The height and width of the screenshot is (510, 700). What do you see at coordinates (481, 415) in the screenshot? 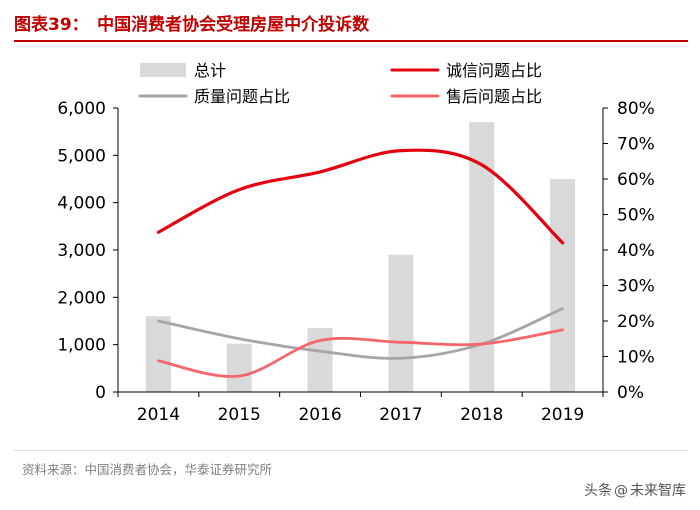
I see `x-tick-label: 2018` at bounding box center [481, 415].